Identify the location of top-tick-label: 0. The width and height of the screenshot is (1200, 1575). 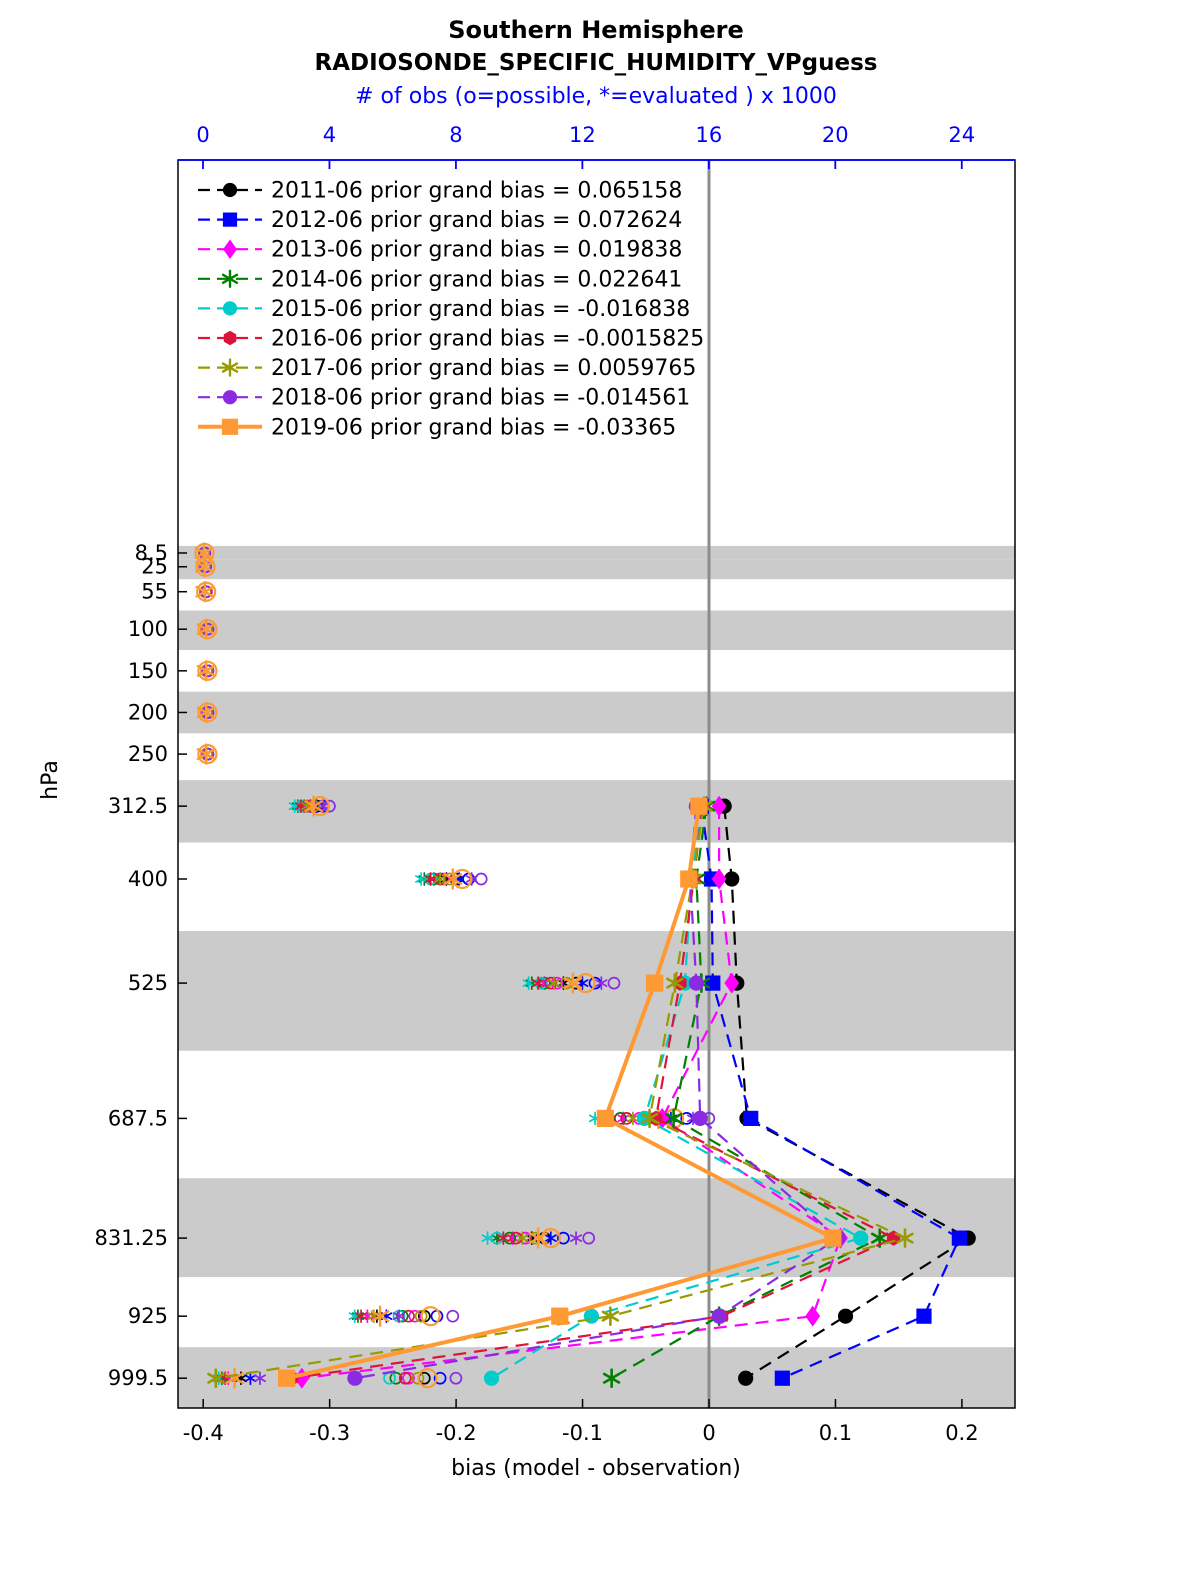
(202, 135).